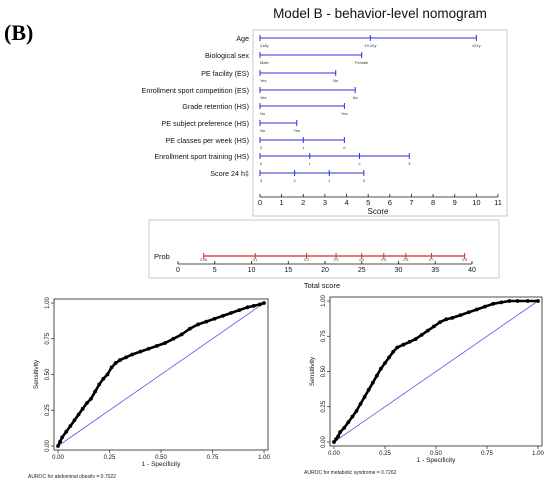  Describe the element at coordinates (58, 458) in the screenshot. I see `roc-abdominal-obesity-x-tick-label: 0.00` at that location.